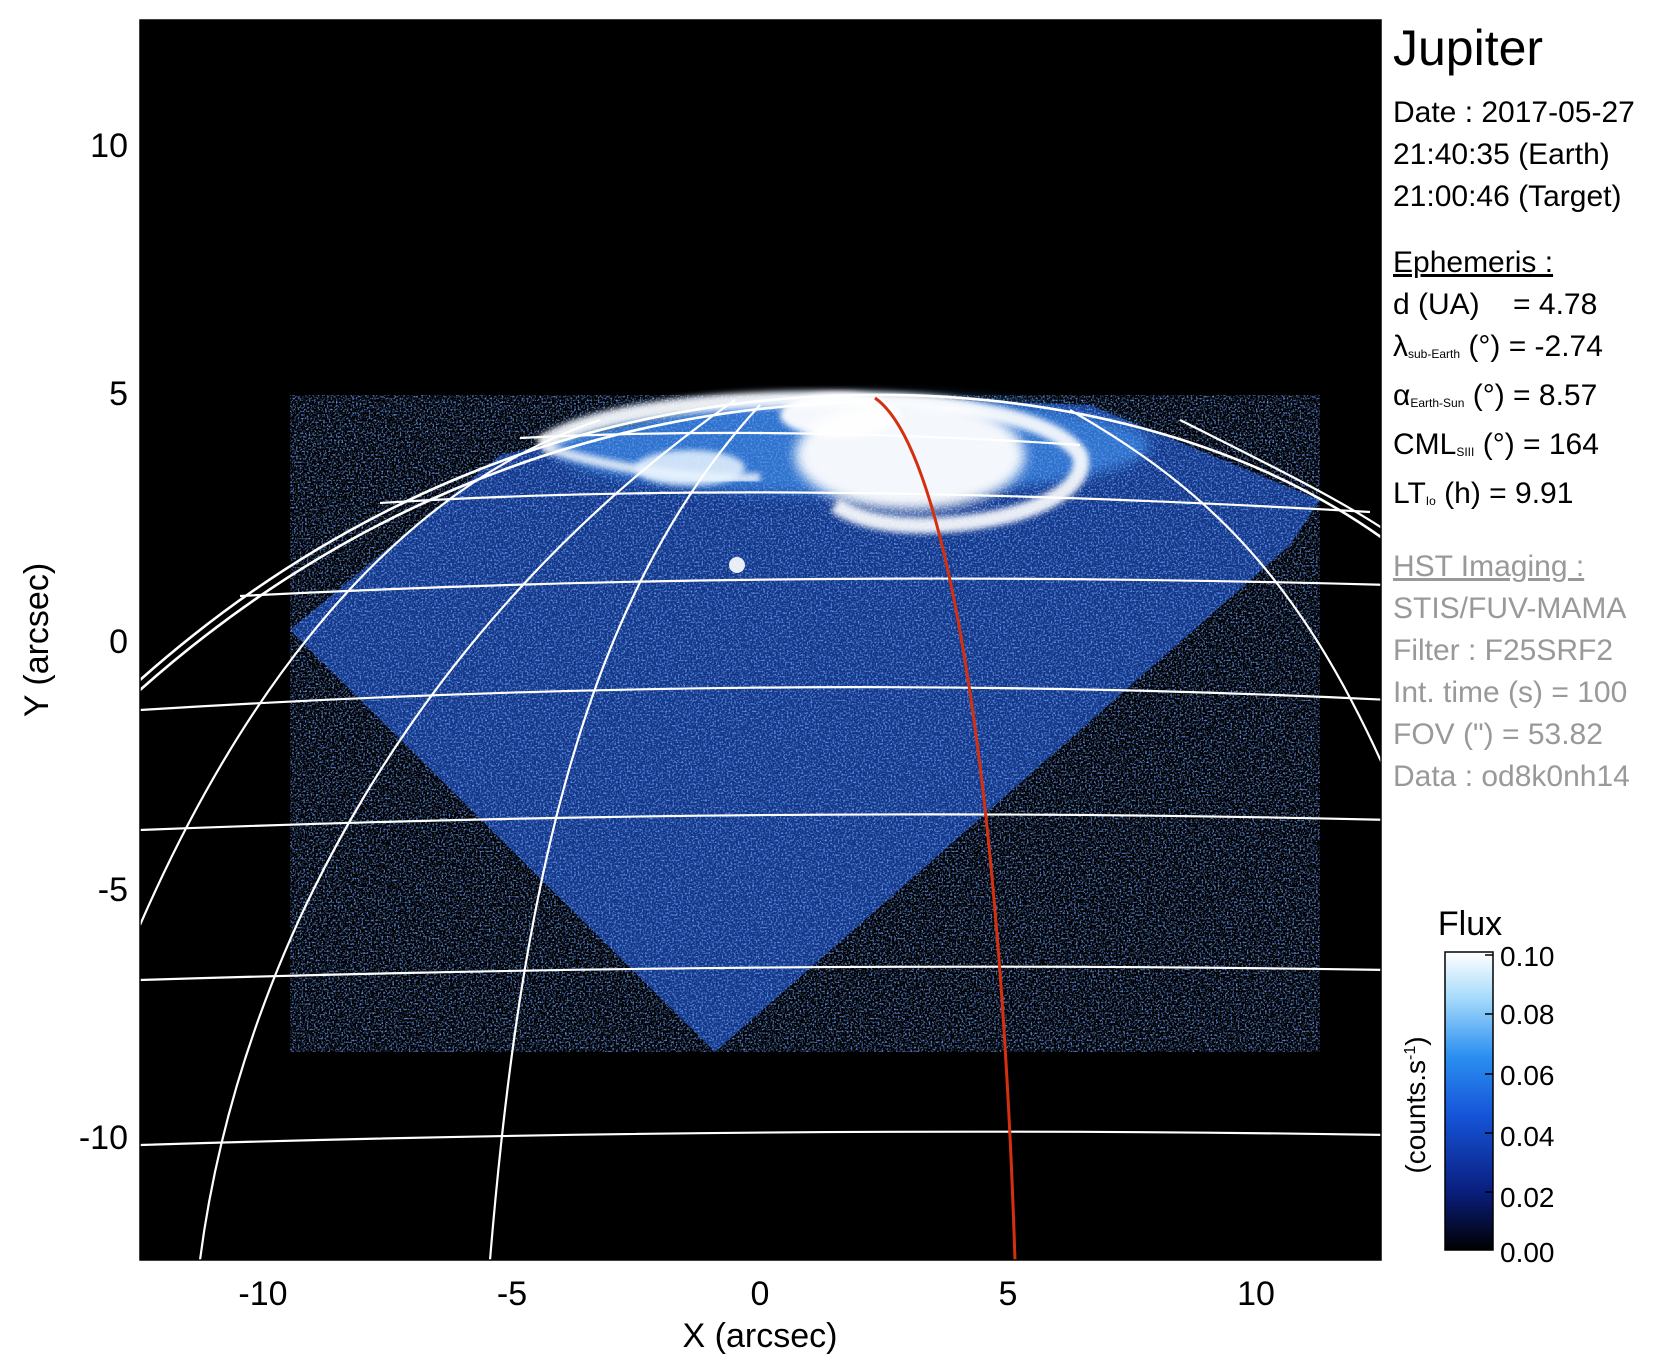  Describe the element at coordinates (103, 1138) in the screenshot. I see `y-tick: -10` at that location.